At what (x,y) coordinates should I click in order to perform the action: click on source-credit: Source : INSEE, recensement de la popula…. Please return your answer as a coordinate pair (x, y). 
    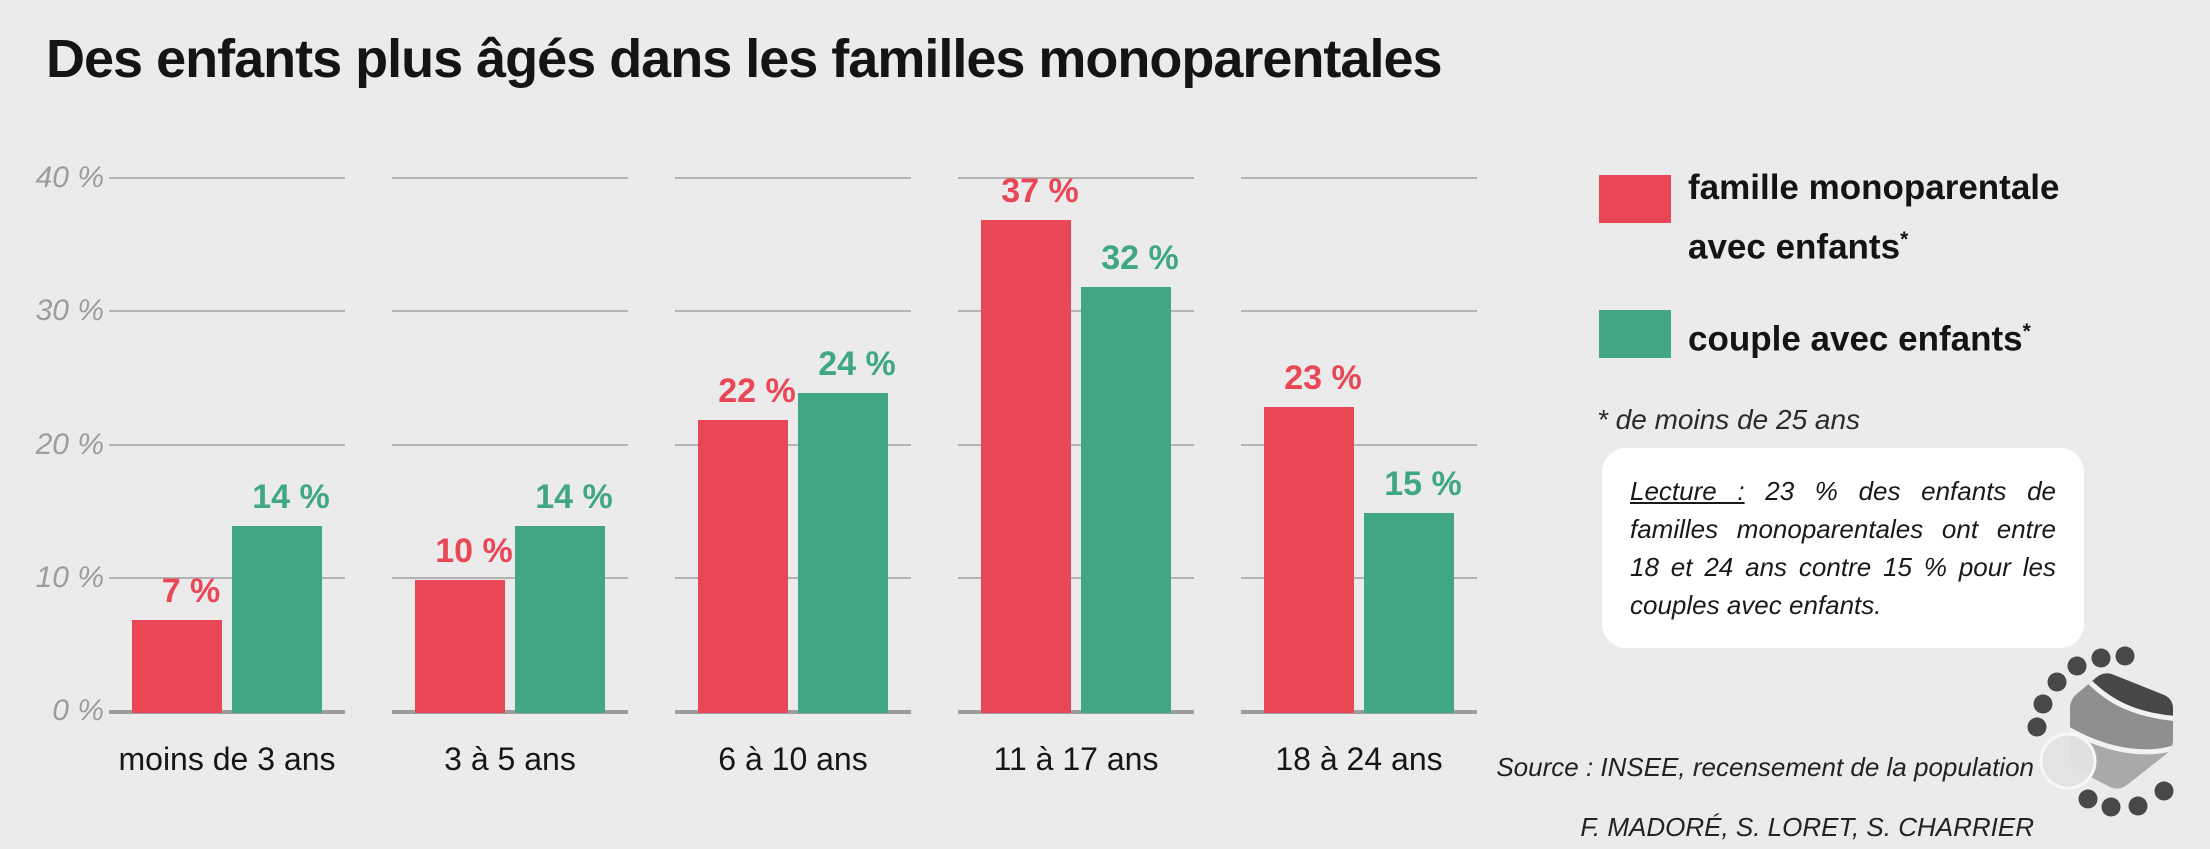
    Looking at the image, I should click on (1765, 767).